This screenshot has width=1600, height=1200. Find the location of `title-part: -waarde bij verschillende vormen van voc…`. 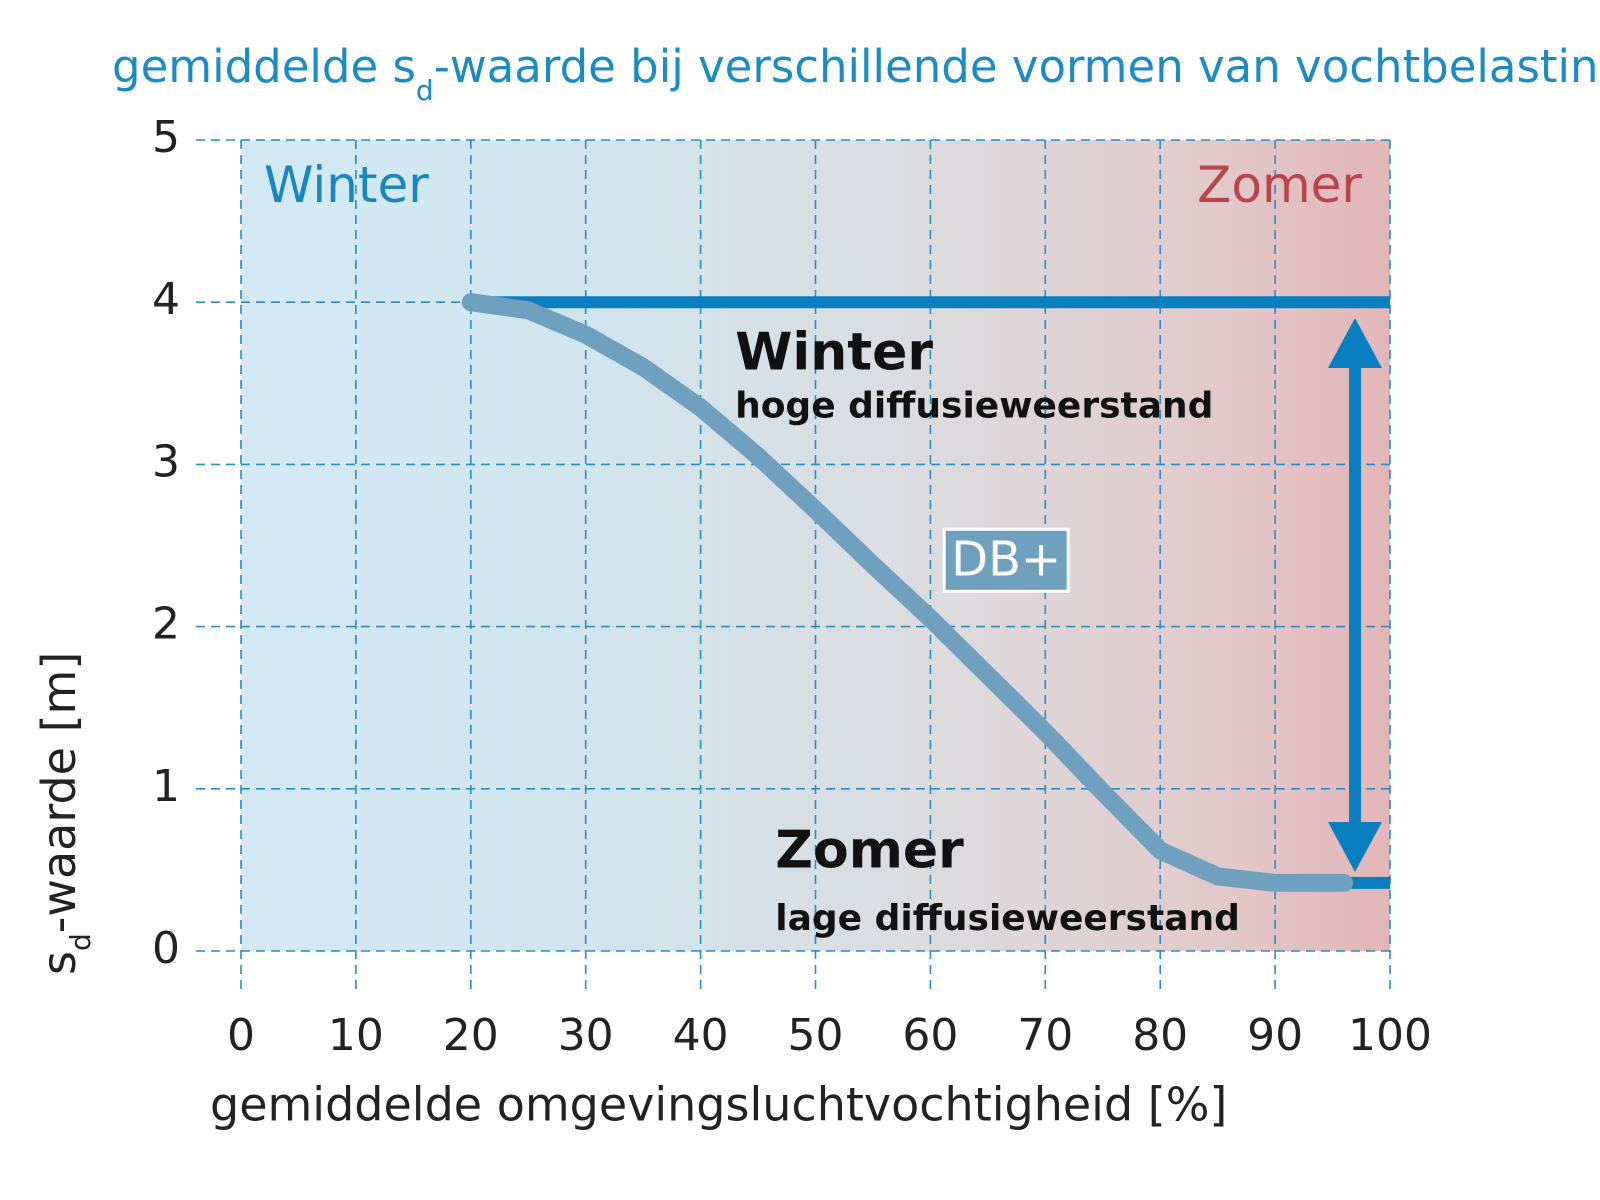

title-part: -waarde bij verschillende vormen van voc… is located at coordinates (1017, 66).